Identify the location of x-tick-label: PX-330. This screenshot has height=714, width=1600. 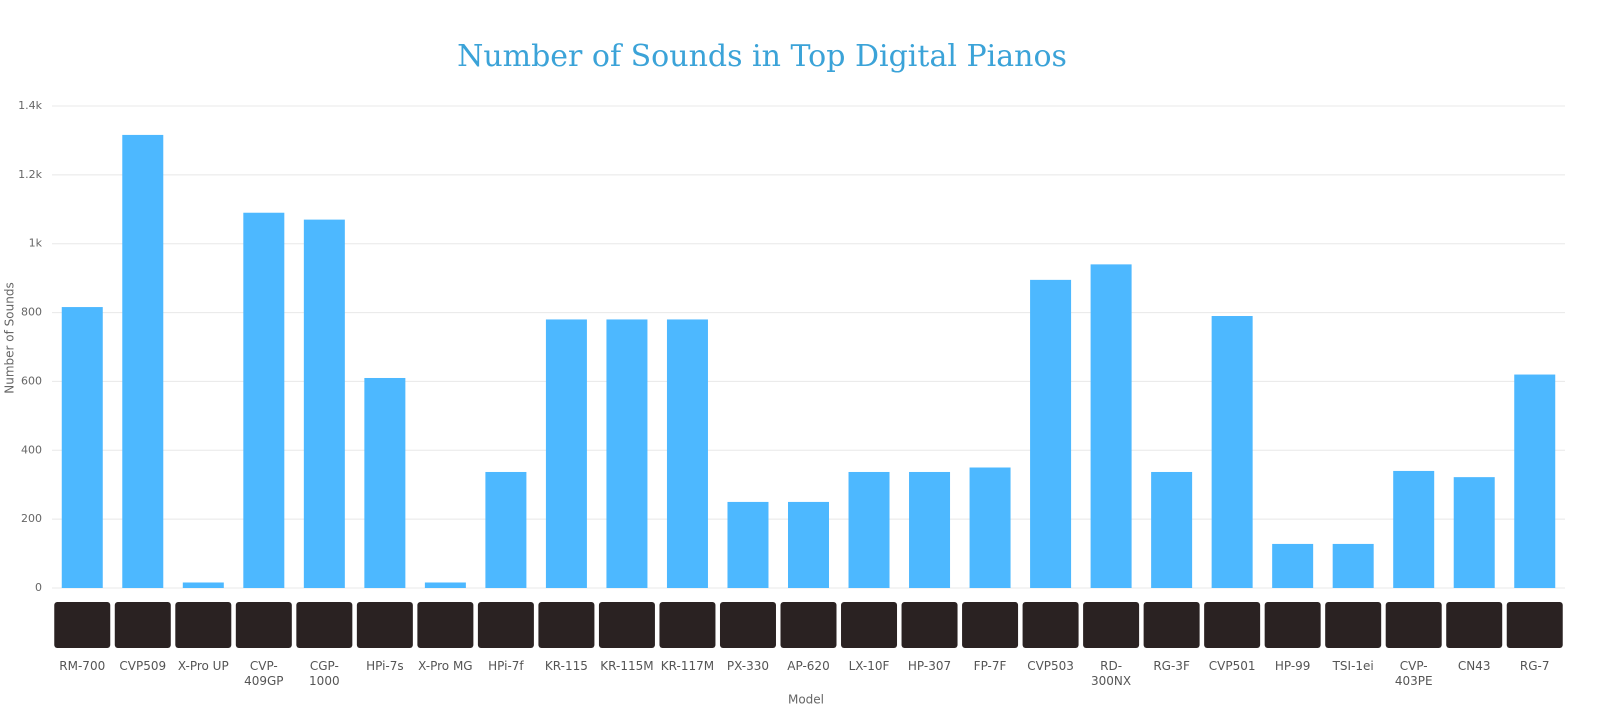
(748, 666).